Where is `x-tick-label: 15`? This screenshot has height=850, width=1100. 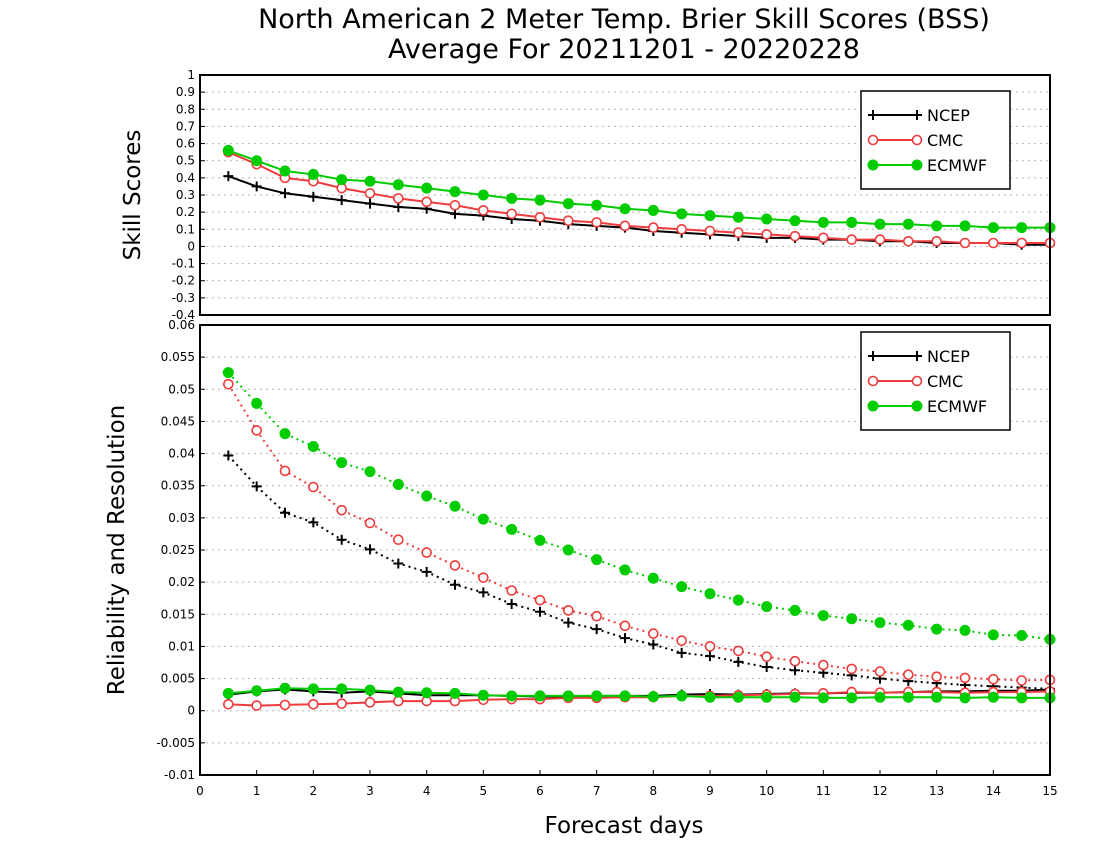
x-tick-label: 15 is located at coordinates (1049, 791).